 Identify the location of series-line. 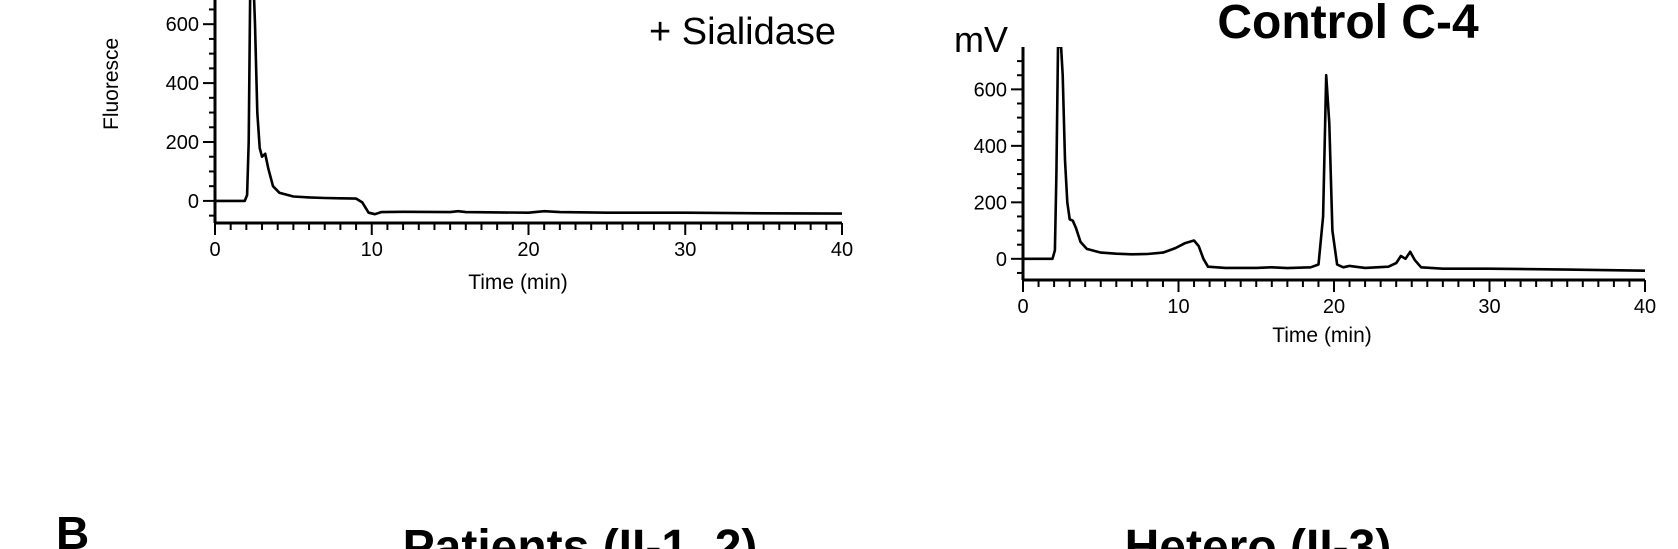
(529, 108).